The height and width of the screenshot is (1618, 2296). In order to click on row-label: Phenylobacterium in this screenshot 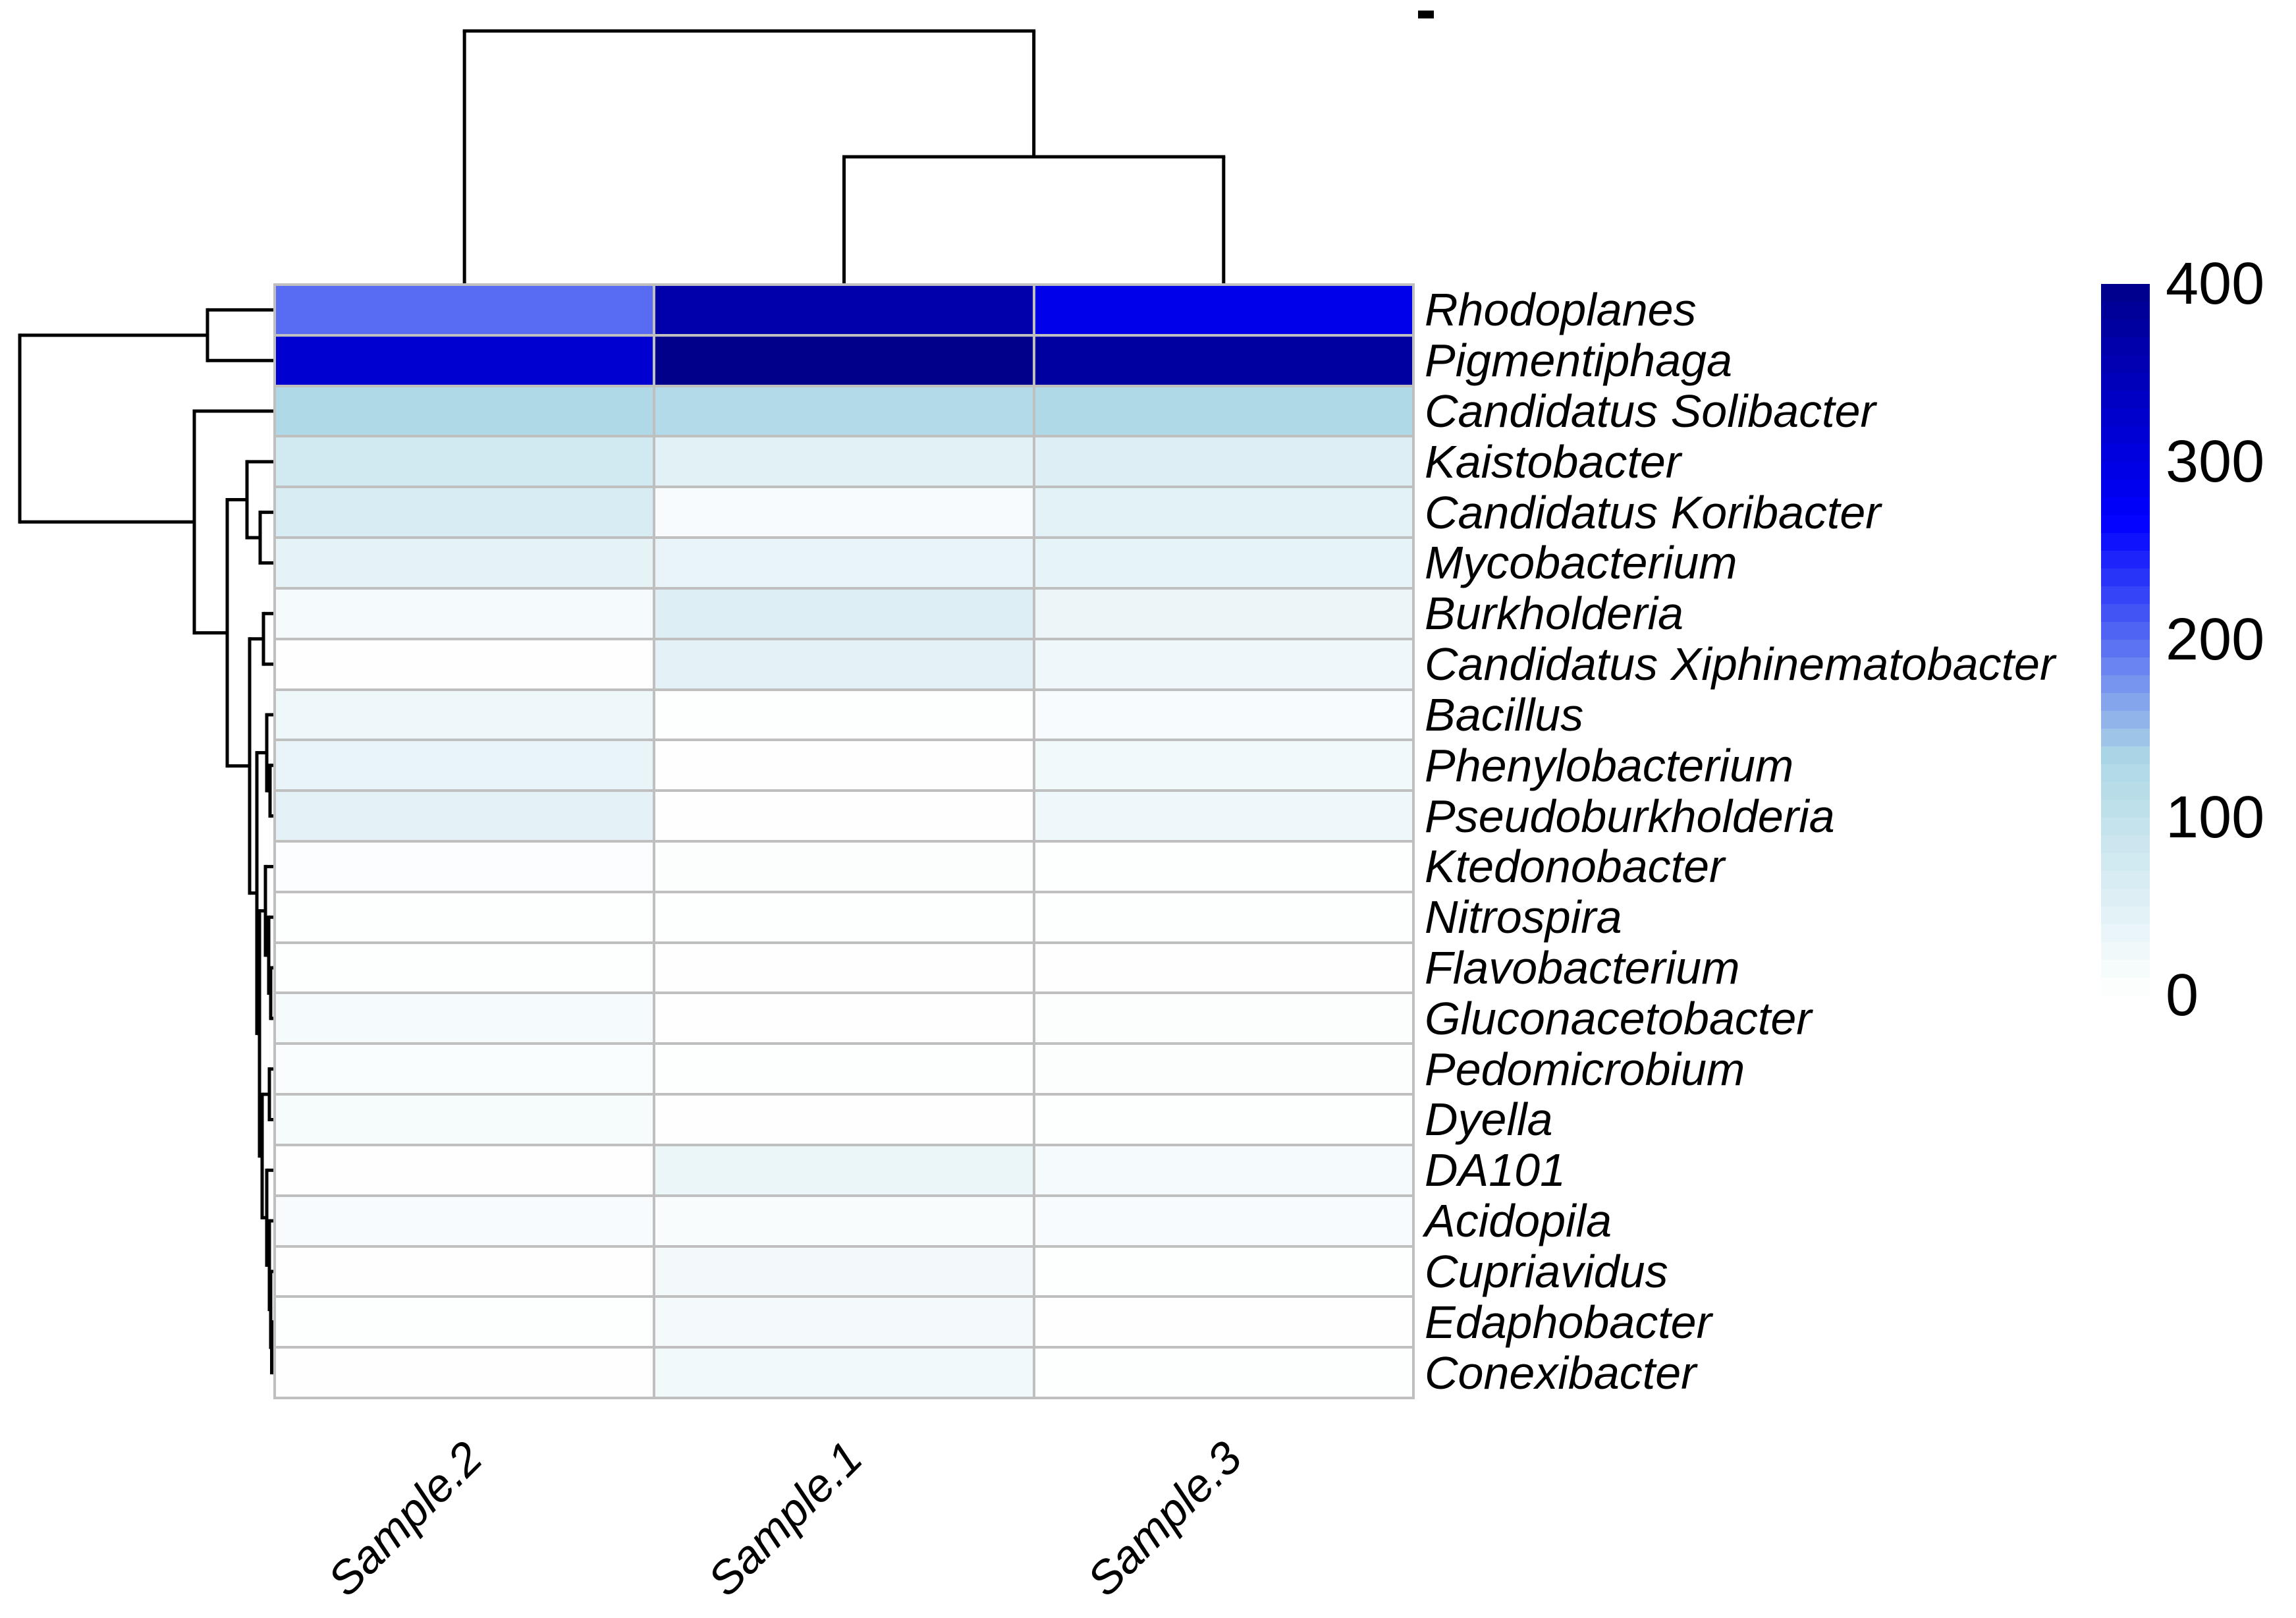, I will do `click(1609, 765)`.